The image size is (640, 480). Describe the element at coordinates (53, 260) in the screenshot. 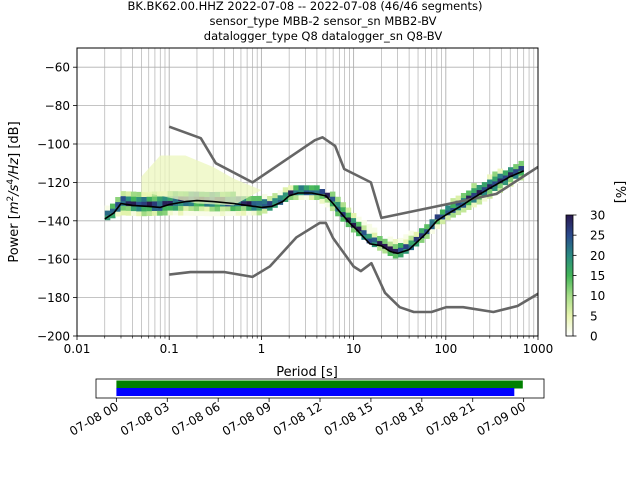

I see `y-tick-label: −160` at that location.